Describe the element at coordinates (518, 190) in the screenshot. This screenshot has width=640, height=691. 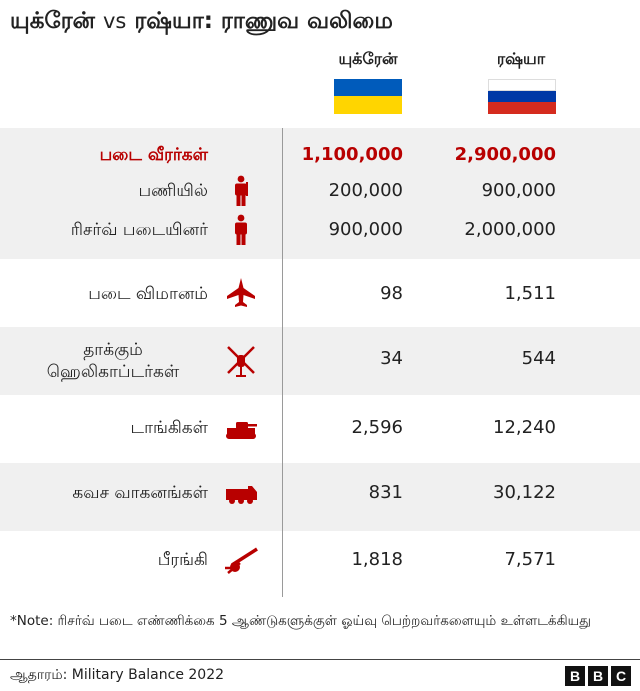
I see `value-russia-active: 900,000` at that location.